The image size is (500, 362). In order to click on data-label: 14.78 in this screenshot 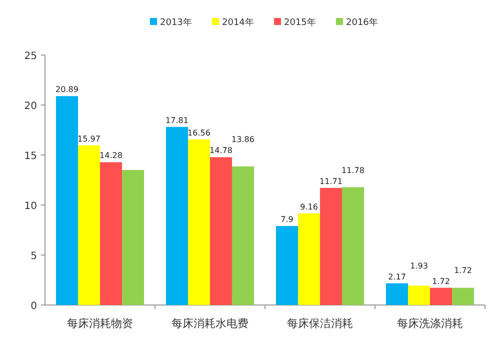, I will do `click(221, 151)`.